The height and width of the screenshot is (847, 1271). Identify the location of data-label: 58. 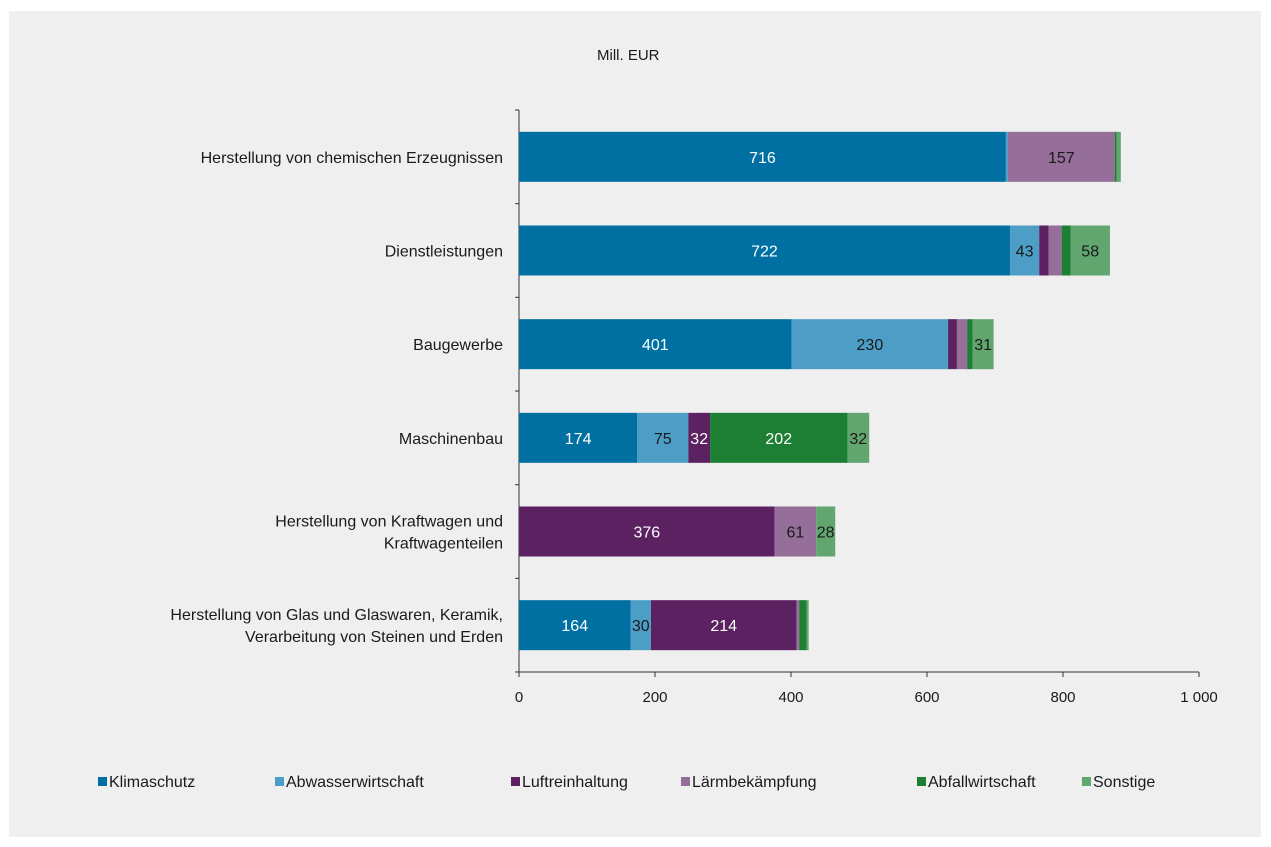
(1090, 252).